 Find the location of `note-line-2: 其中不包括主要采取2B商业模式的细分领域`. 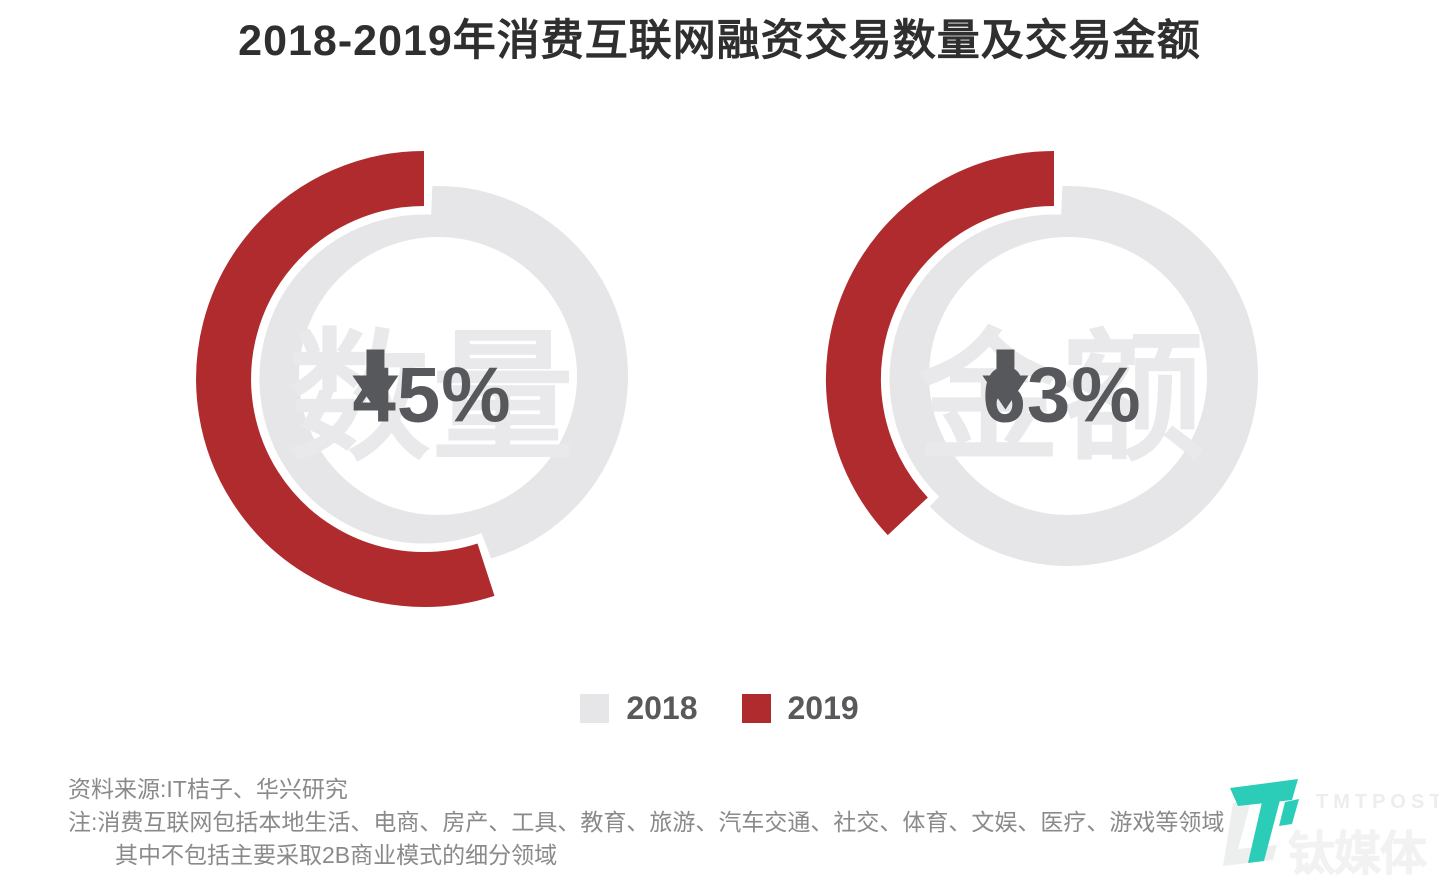

note-line-2: 其中不包括主要采取2B商业模式的细分领域 is located at coordinates (336, 855).